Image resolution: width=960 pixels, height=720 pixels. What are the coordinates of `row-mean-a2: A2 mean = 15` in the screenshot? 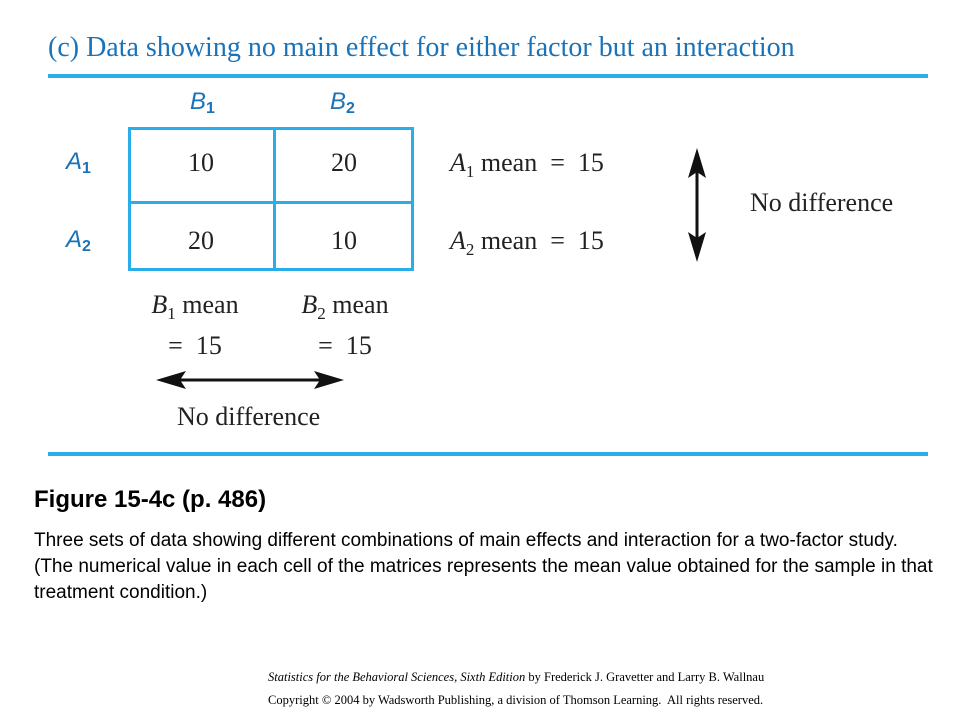 It's located at (527, 243).